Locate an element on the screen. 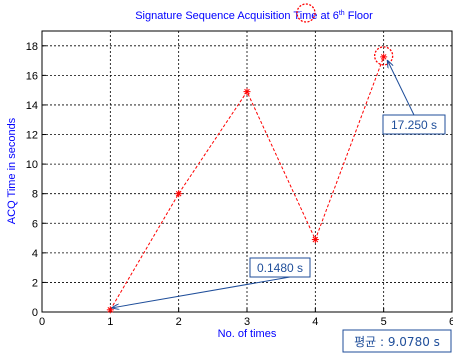 Image resolution: width=453 pixels, height=356 pixels. y-tick-label: 4 is located at coordinates (35, 254).